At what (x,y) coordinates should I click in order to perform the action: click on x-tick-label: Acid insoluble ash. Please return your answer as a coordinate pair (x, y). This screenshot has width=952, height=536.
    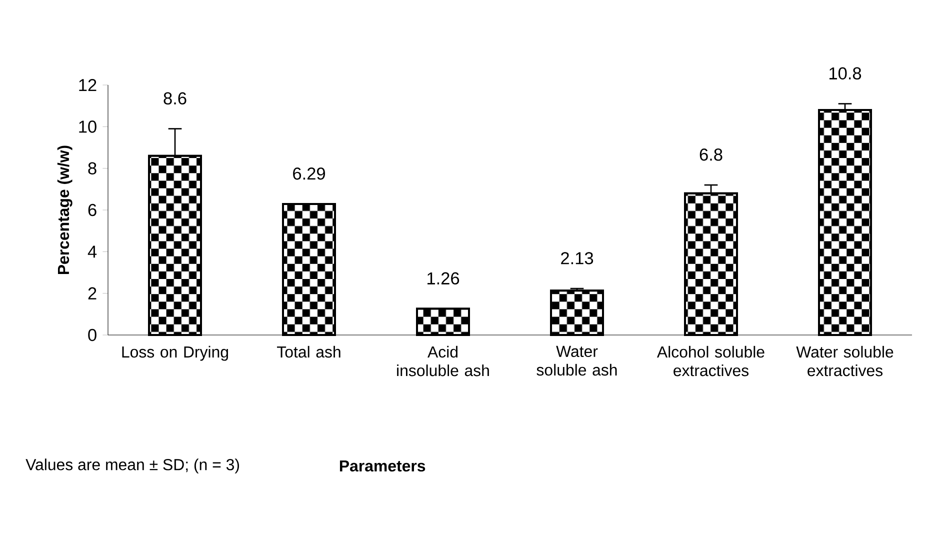
    Looking at the image, I should click on (443, 361).